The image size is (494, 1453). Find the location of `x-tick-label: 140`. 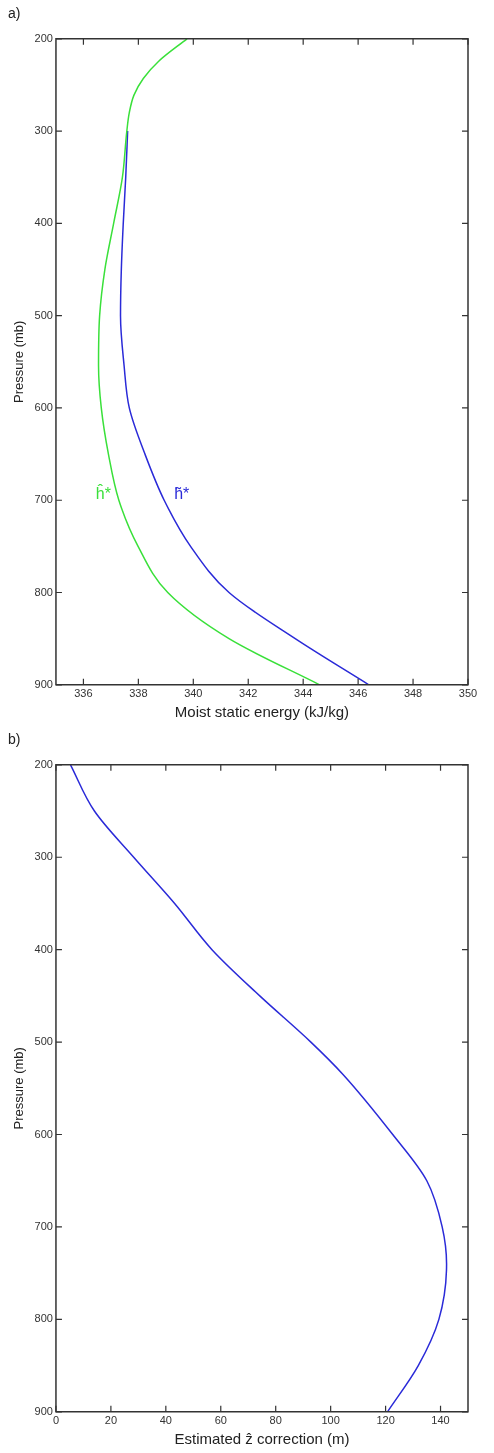

x-tick-label: 140 is located at coordinates (440, 1420).